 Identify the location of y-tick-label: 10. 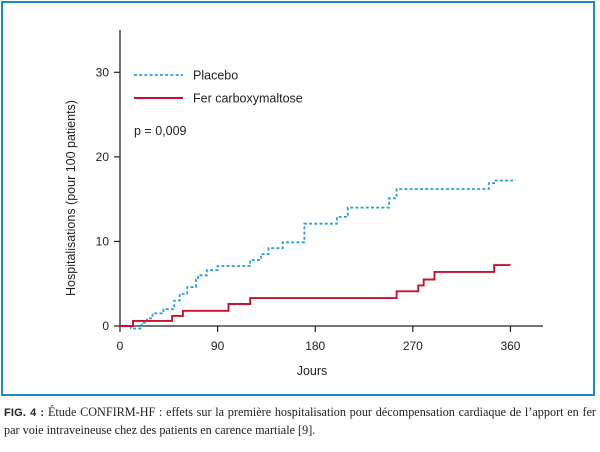
(103, 241).